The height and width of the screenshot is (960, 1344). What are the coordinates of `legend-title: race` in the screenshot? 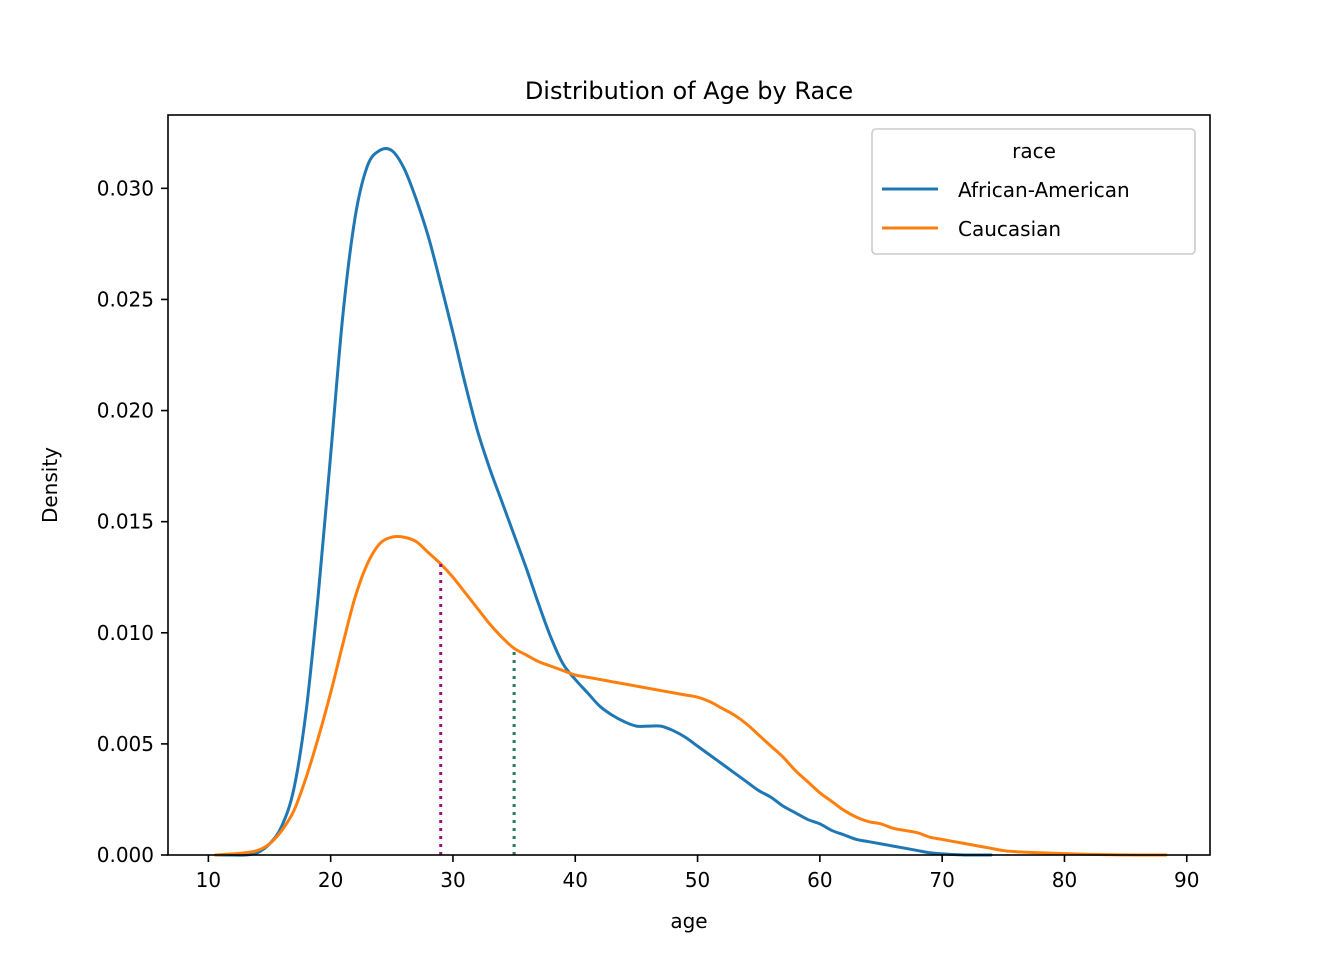 It's located at (1034, 151).